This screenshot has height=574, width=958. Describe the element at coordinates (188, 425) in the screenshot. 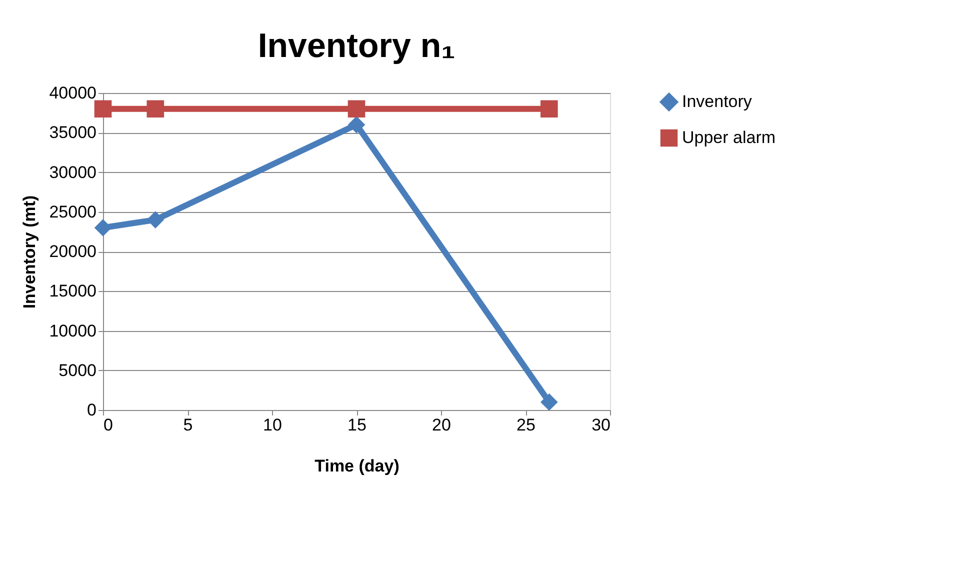

I see `x-tick-label: 5` at that location.